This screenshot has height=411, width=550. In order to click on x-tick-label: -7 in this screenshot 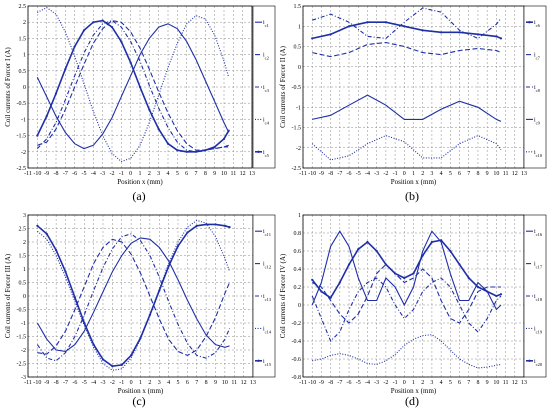, I will do `click(339, 383)`.